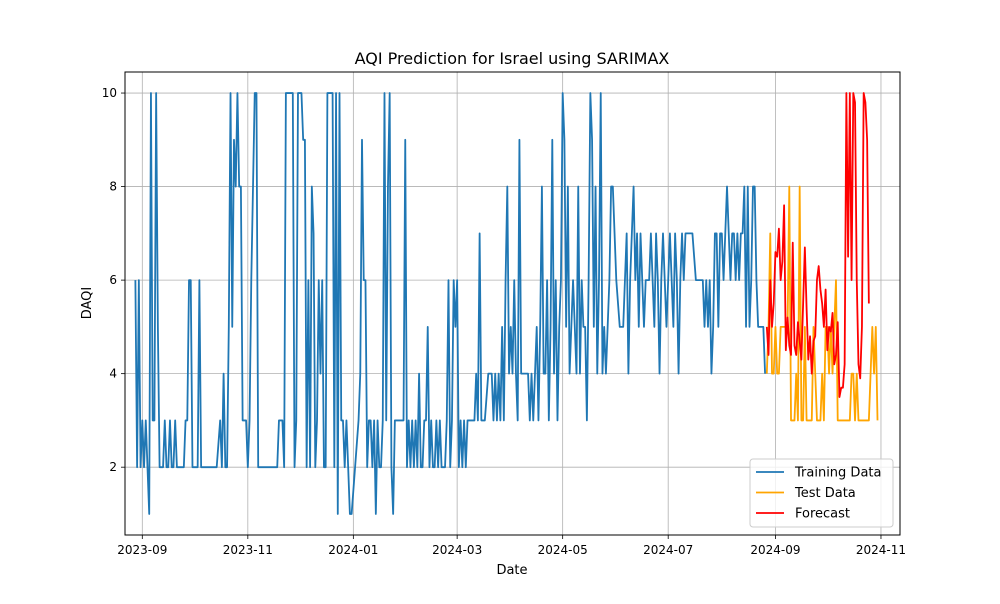 Image resolution: width=1000 pixels, height=604 pixels. Describe the element at coordinates (822, 514) in the screenshot. I see `legend-label: Forecast` at that location.